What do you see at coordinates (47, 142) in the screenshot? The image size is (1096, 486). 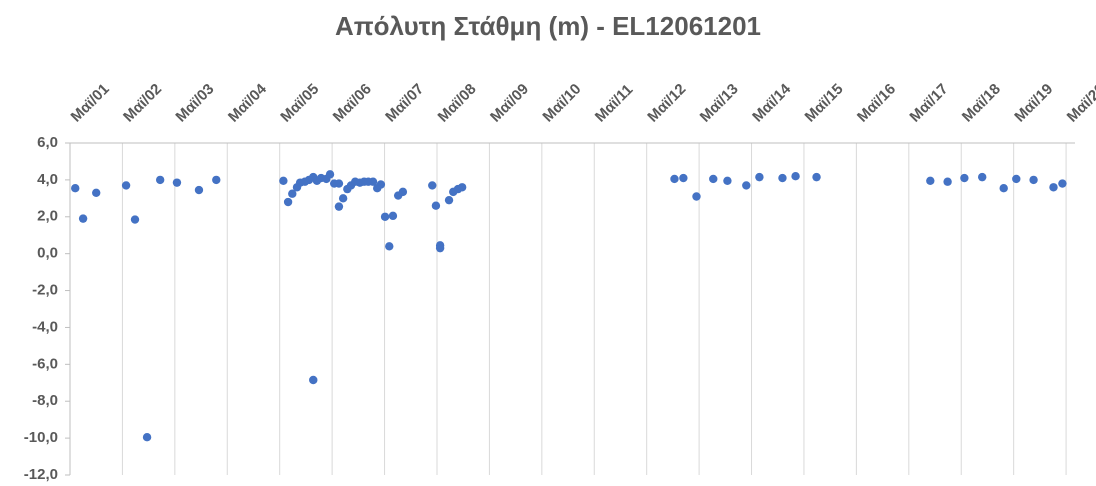 I see `y-tick-label: 6,0` at bounding box center [47, 142].